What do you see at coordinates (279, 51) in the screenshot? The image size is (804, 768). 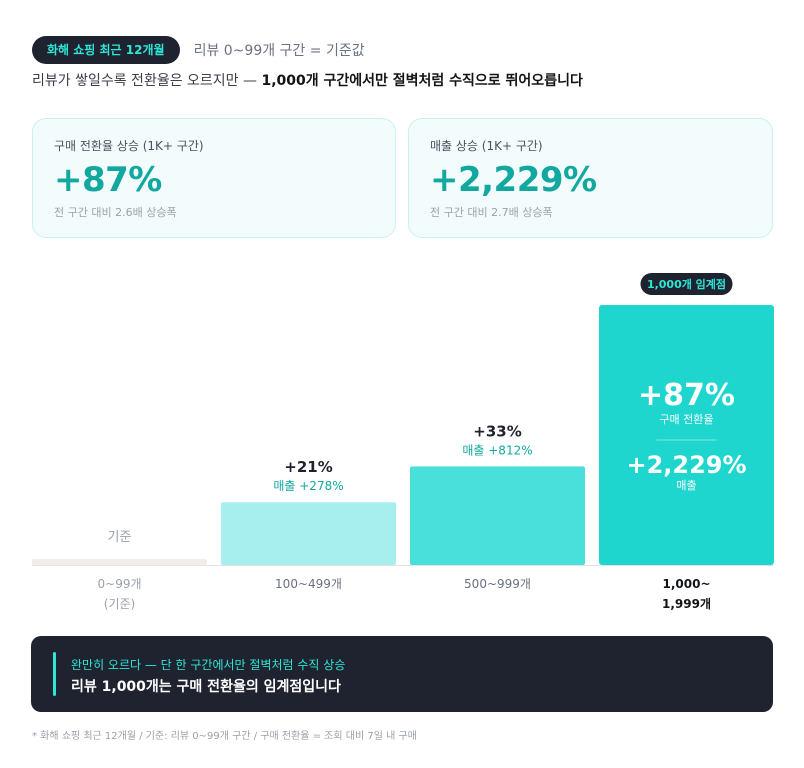 I see `baseline-note: 리뷰 0~99개 구간 = 기준값` at bounding box center [279, 51].